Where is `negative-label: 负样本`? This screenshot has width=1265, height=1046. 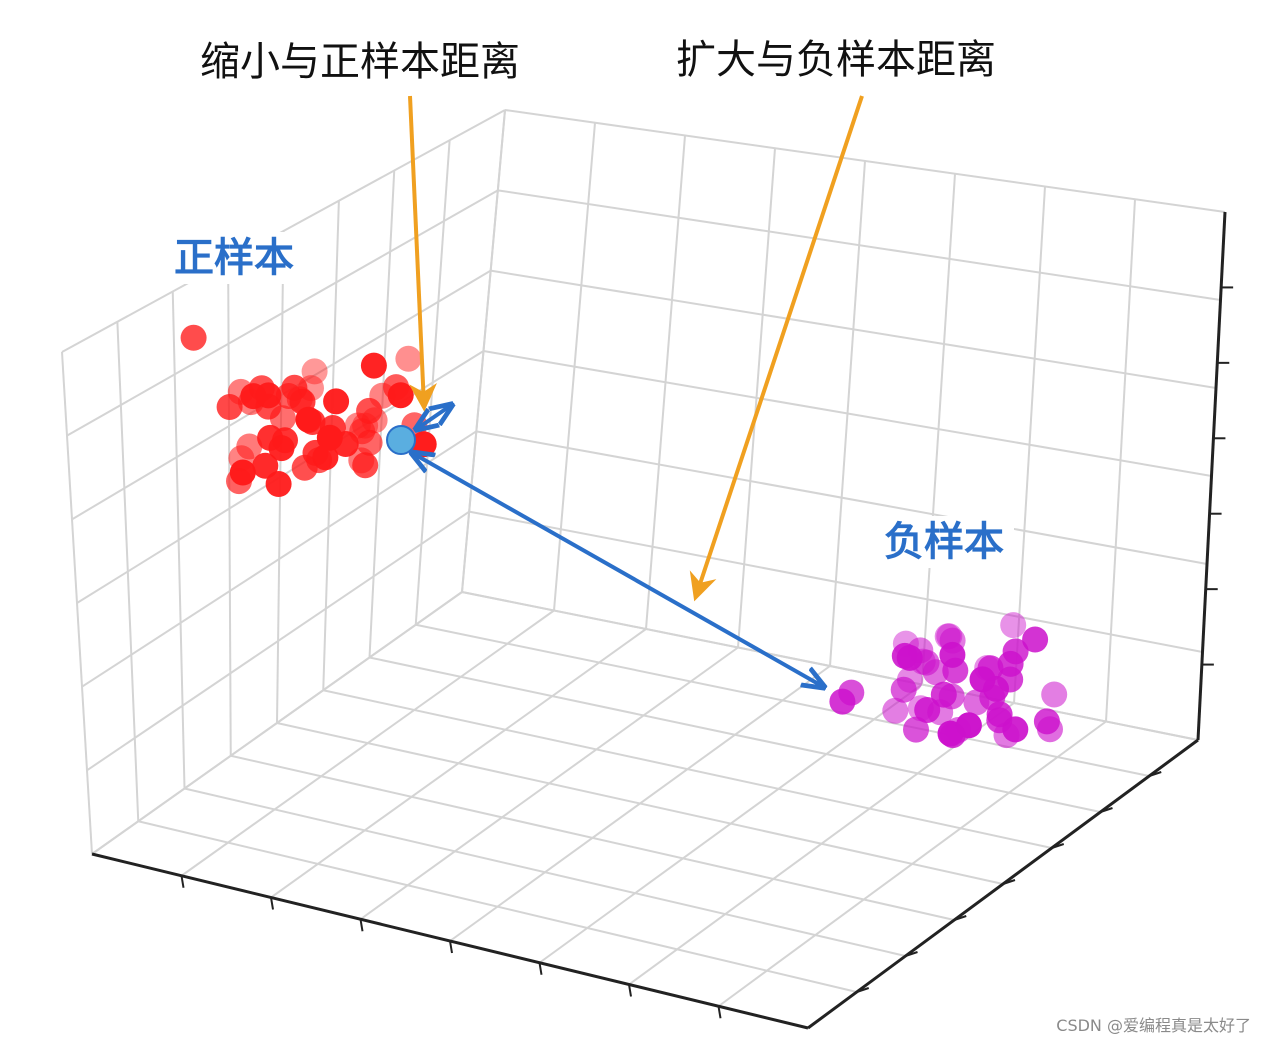 negative-label: 负样本 is located at coordinates (944, 542).